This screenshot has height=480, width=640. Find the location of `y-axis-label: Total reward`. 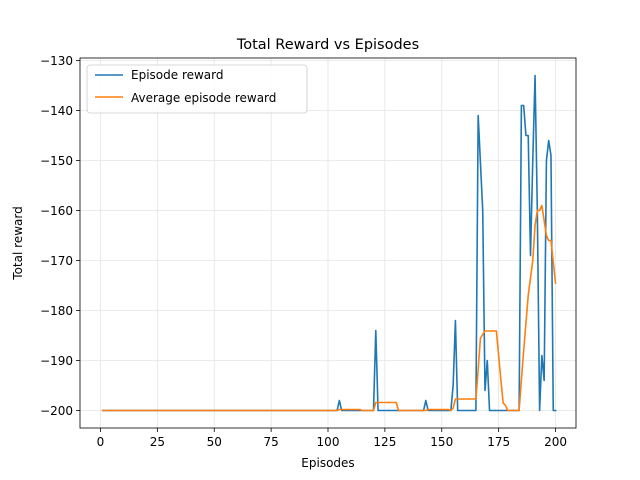

y-axis-label: Total reward is located at coordinates (18, 243).